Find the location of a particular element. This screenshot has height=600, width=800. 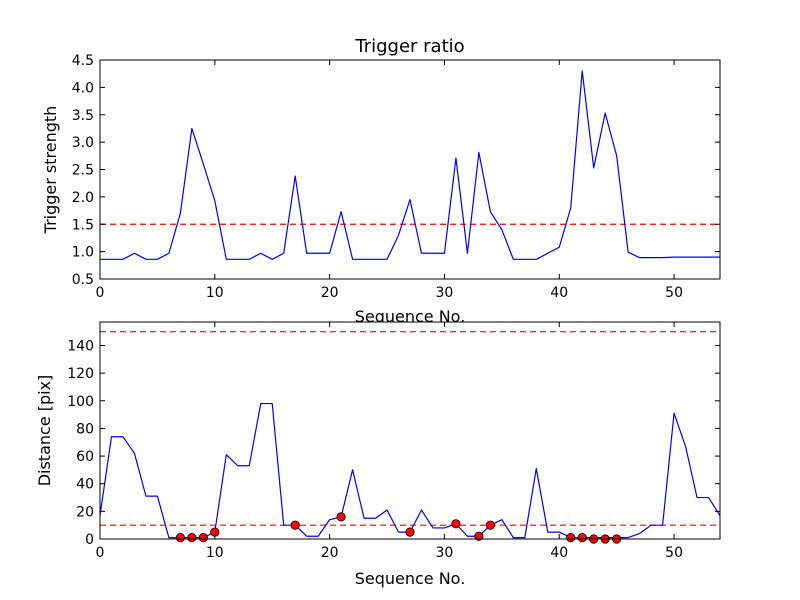

y-tick-label: 0 is located at coordinates (89, 540).